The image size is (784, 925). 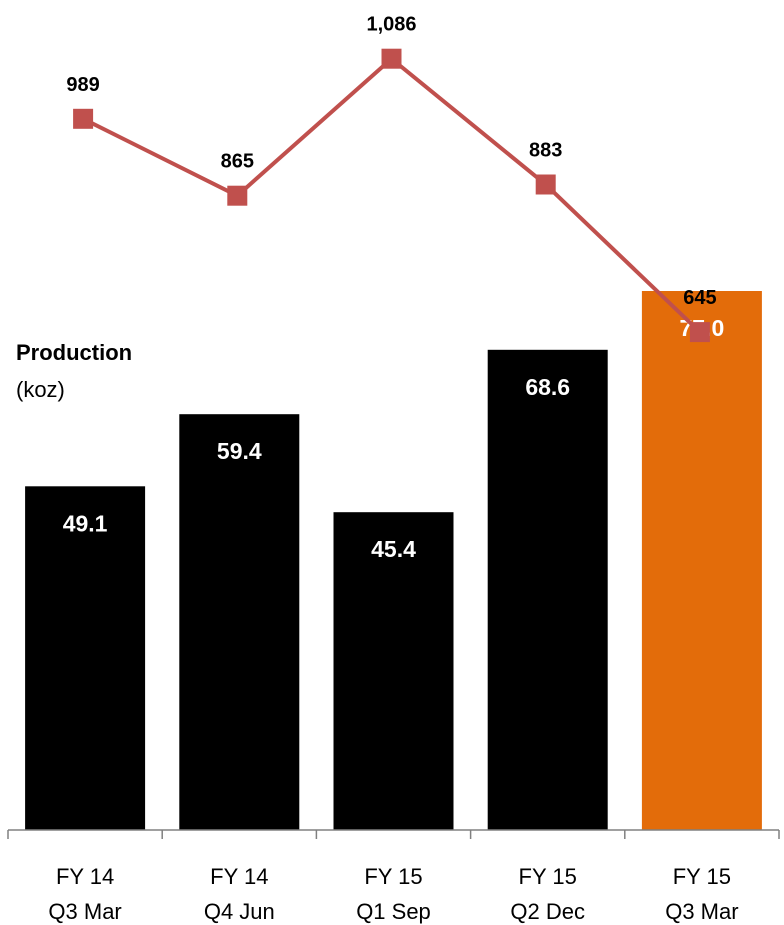 What do you see at coordinates (545, 151) in the screenshot?
I see `line-value-label: 883` at bounding box center [545, 151].